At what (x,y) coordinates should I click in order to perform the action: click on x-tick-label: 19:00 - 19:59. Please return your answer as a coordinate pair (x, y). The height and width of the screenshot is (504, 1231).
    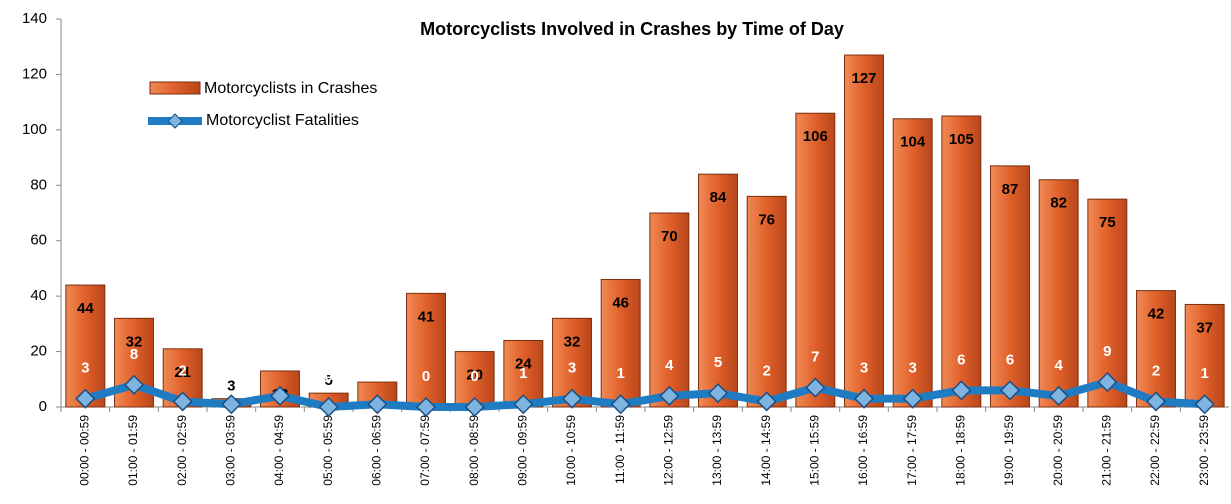
    Looking at the image, I should click on (1009, 450).